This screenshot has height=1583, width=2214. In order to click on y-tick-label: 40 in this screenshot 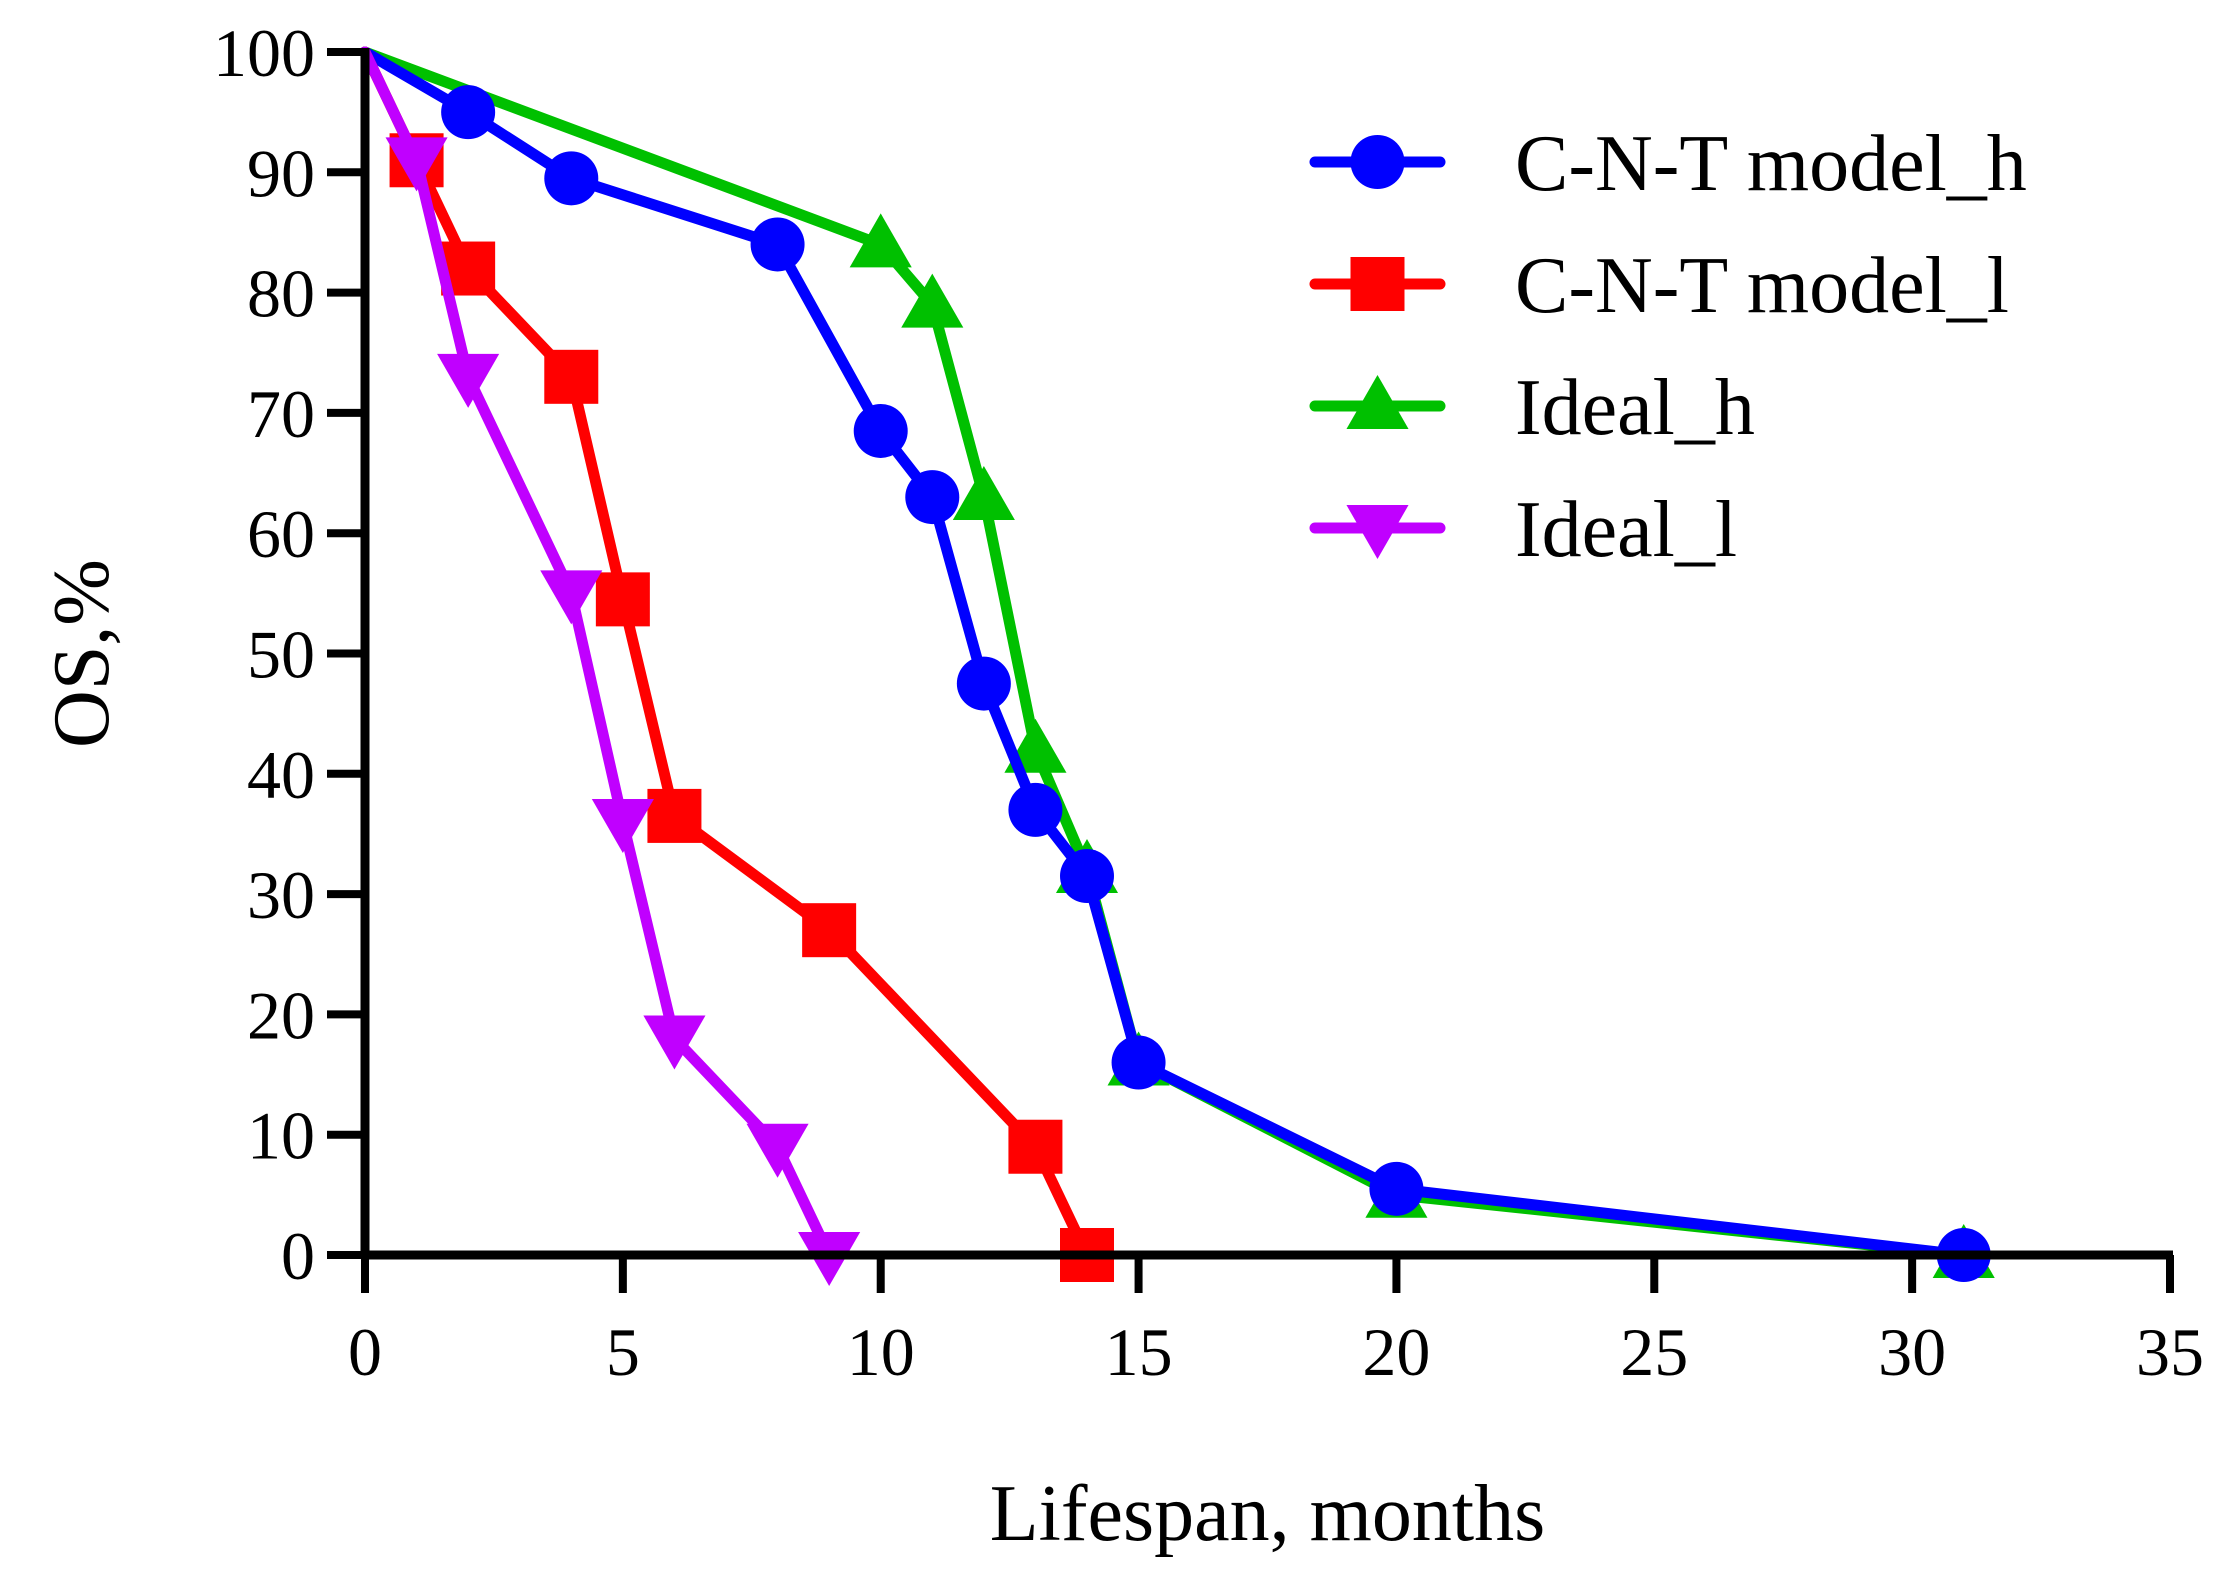, I will do `click(281, 775)`.